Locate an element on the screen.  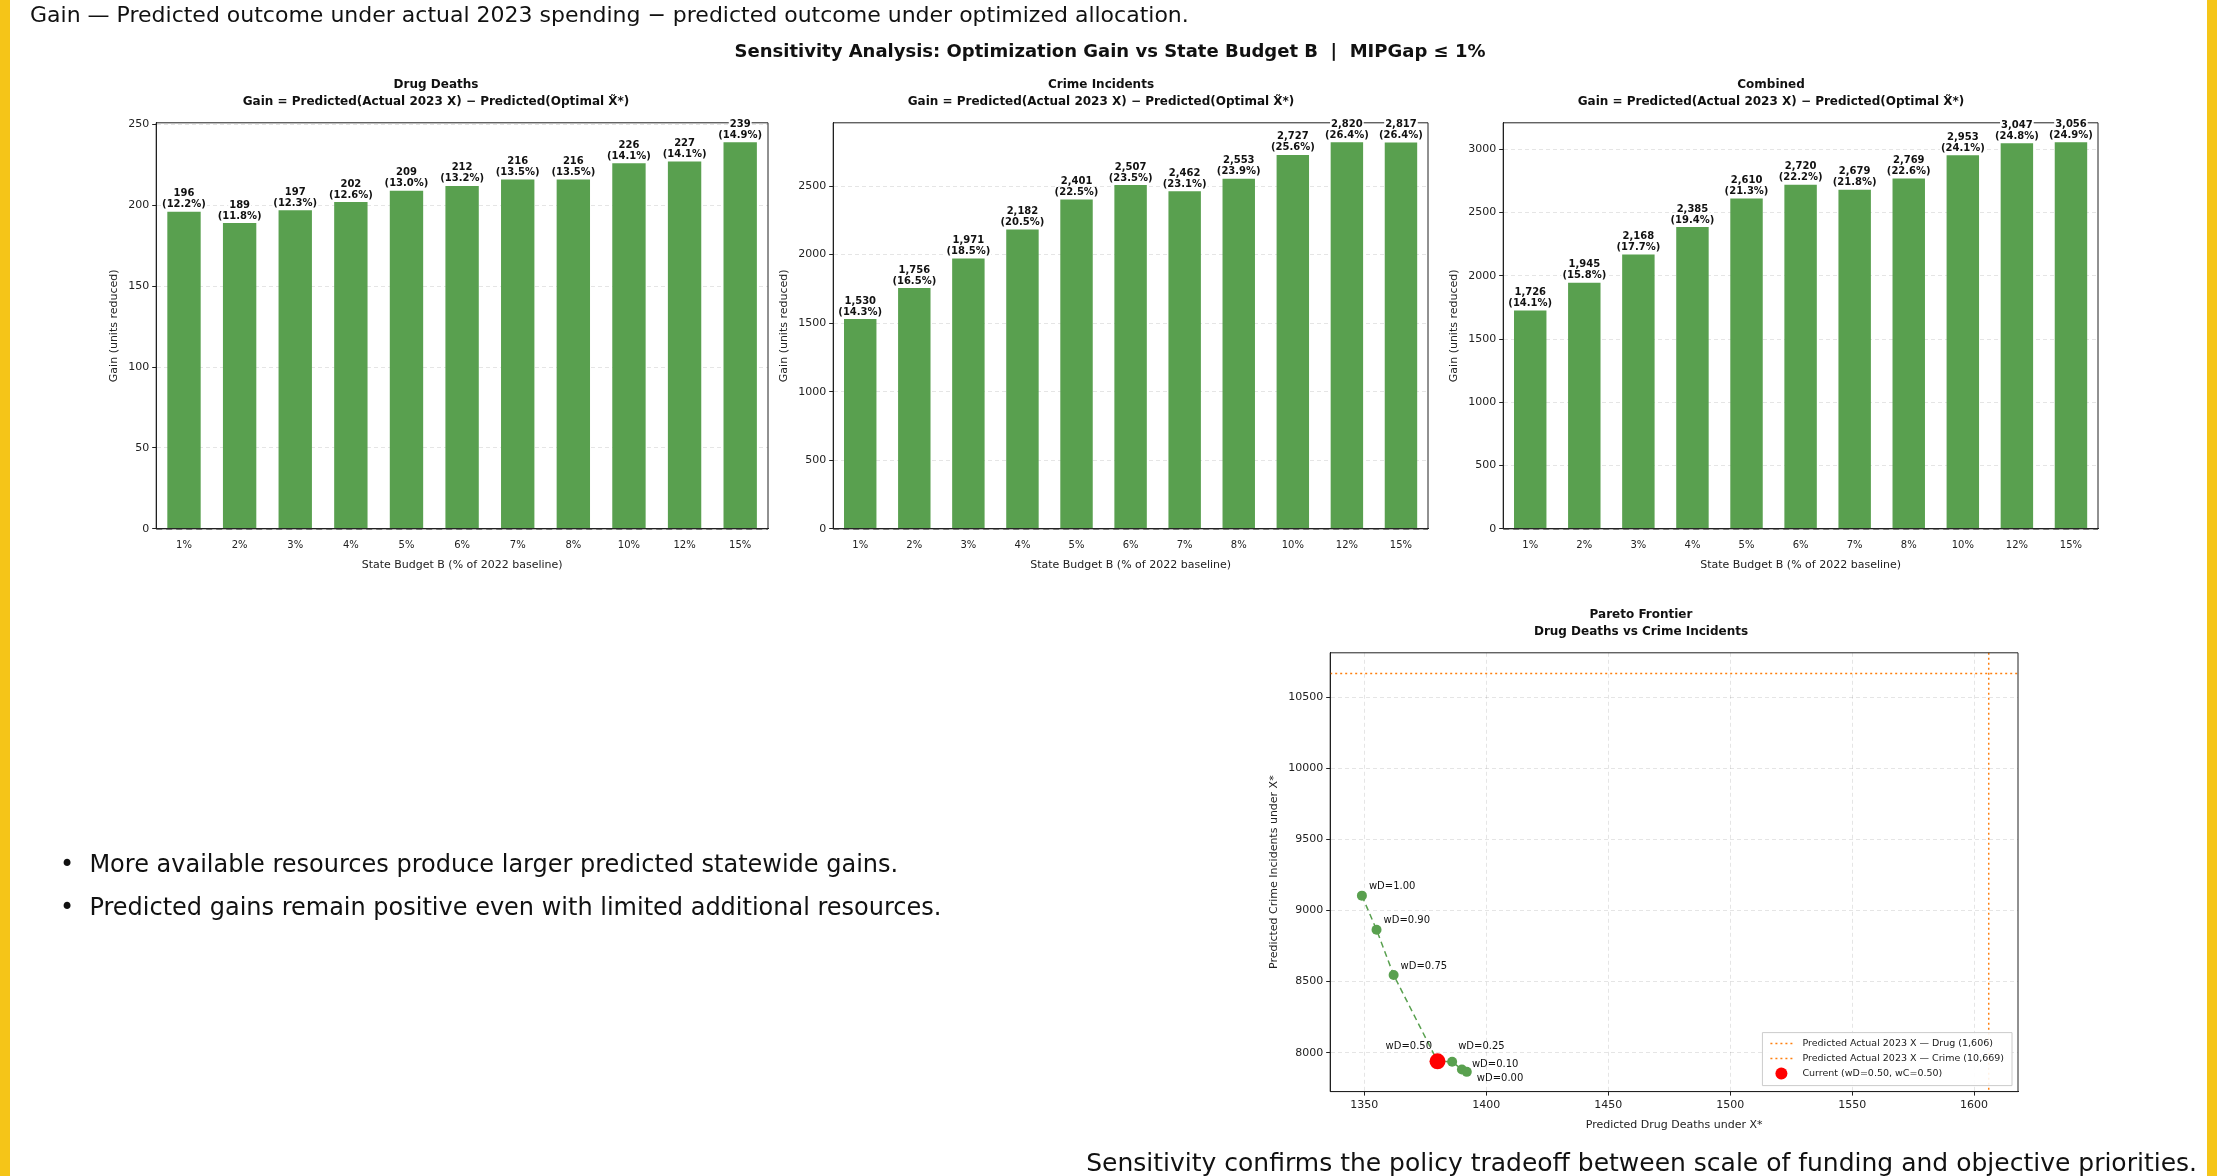
text: Gain — Predicted outcome under actual 2023 spending − predicted outcome under optimized allocation. is located at coordinates (609, 14).